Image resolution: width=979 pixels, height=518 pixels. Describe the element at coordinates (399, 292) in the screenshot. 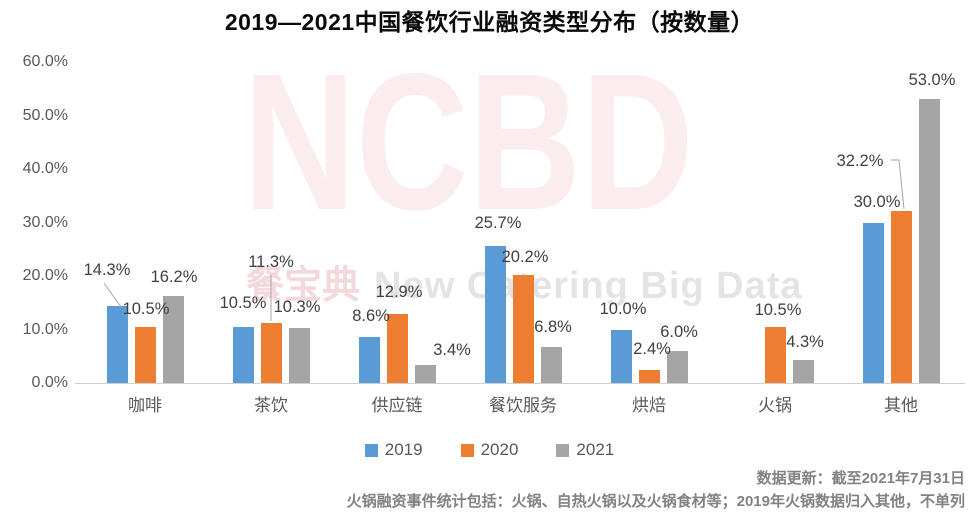

I see `data-label-2020-3: 12.9%` at that location.